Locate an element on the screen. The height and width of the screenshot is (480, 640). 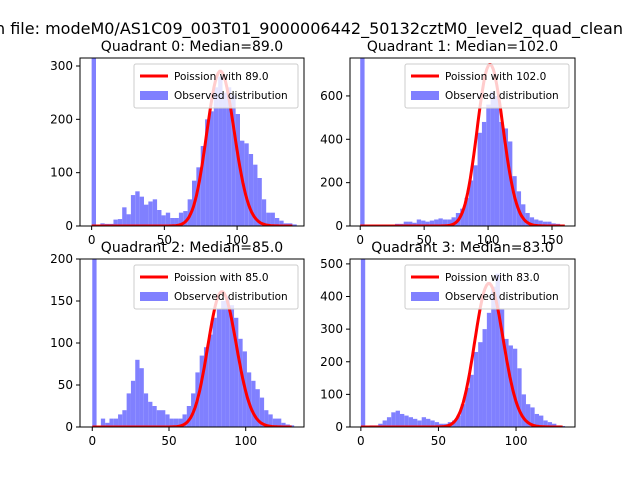
y-tick-label: 600 is located at coordinates (331, 96).